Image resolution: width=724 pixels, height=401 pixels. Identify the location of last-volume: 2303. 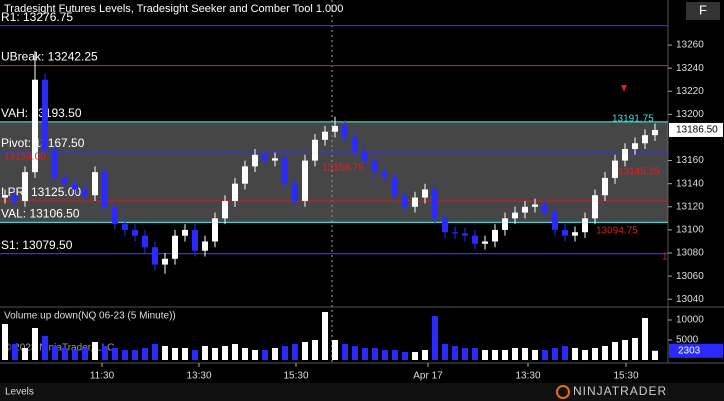
(689, 350).